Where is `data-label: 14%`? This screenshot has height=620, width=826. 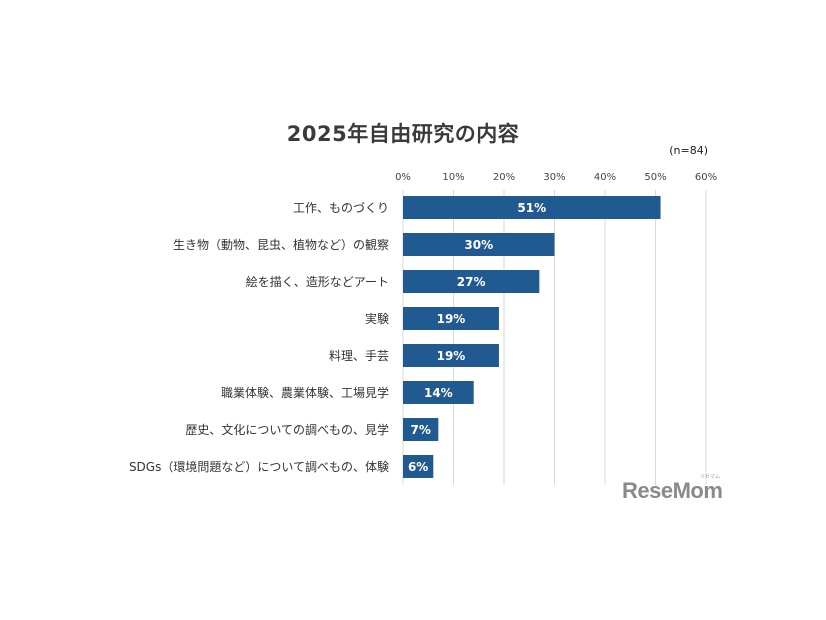 data-label: 14% is located at coordinates (438, 393).